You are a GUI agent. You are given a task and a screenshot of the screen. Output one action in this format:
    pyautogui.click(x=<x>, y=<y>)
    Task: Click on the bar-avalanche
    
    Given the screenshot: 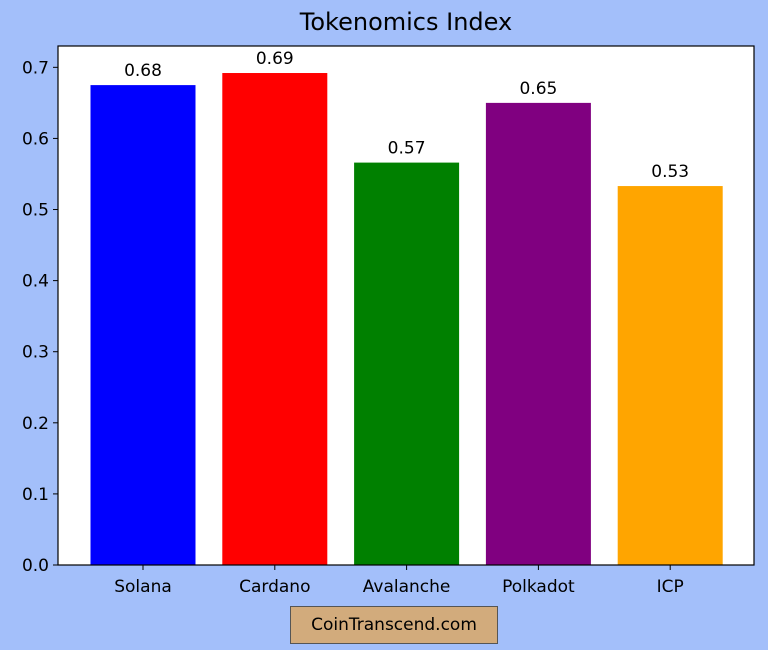 What is the action you would take?
    pyautogui.click(x=407, y=363)
    